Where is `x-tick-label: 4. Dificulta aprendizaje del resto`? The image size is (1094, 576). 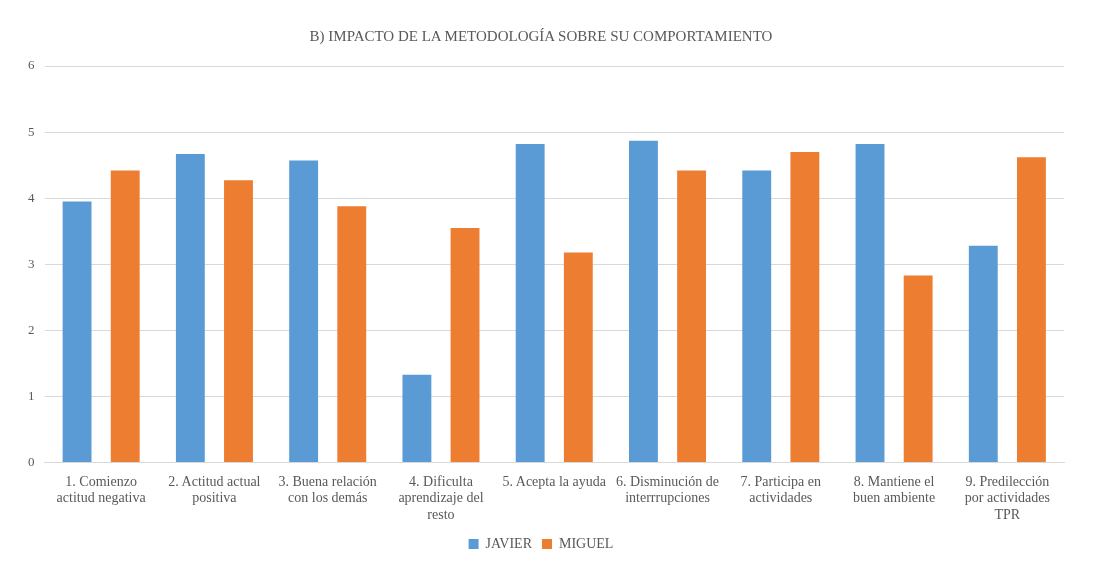
x-tick-label: 4. Dificulta aprendizaje del resto is located at coordinates (441, 498).